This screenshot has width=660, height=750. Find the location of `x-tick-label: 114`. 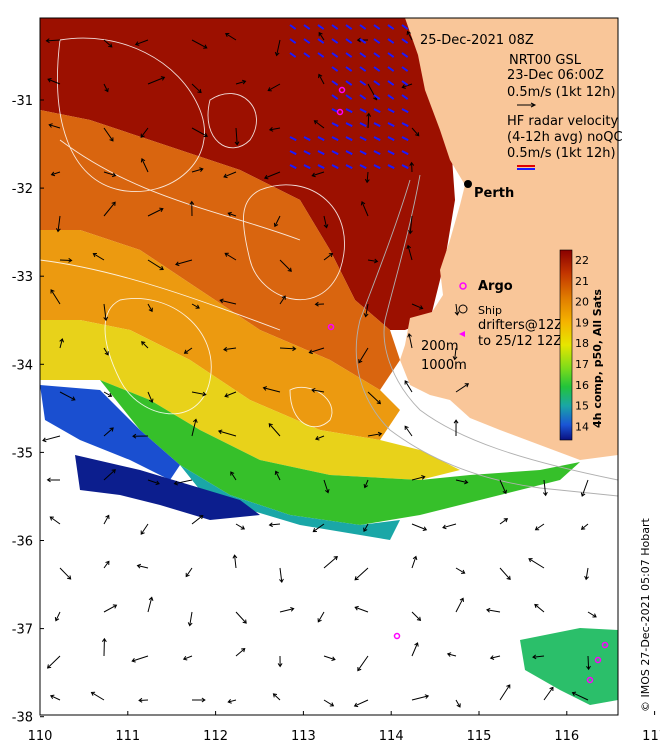

x-tick-label: 114 is located at coordinates (391, 736).